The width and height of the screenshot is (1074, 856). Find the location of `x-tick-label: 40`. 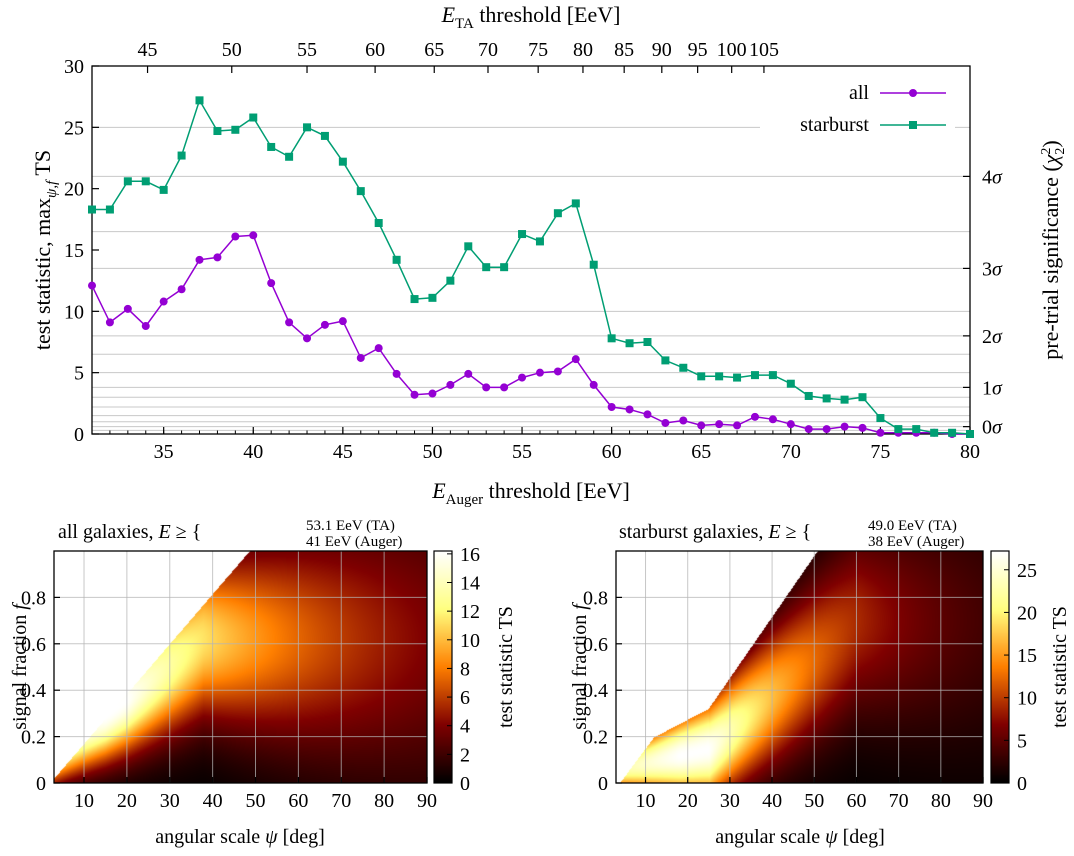

x-tick-label: 40 is located at coordinates (253, 452).